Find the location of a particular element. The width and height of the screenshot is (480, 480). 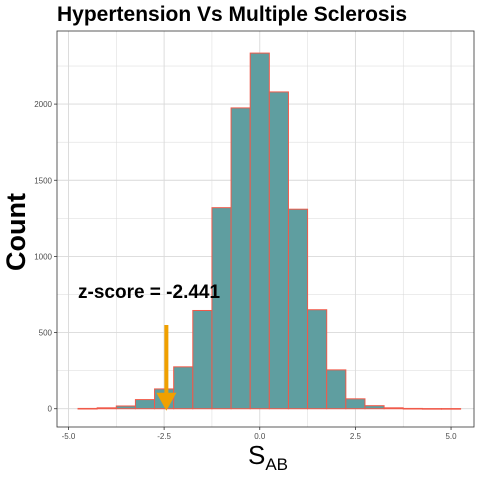

chart-title: Hypertension Vs Multiple Sclerosis is located at coordinates (232, 14).